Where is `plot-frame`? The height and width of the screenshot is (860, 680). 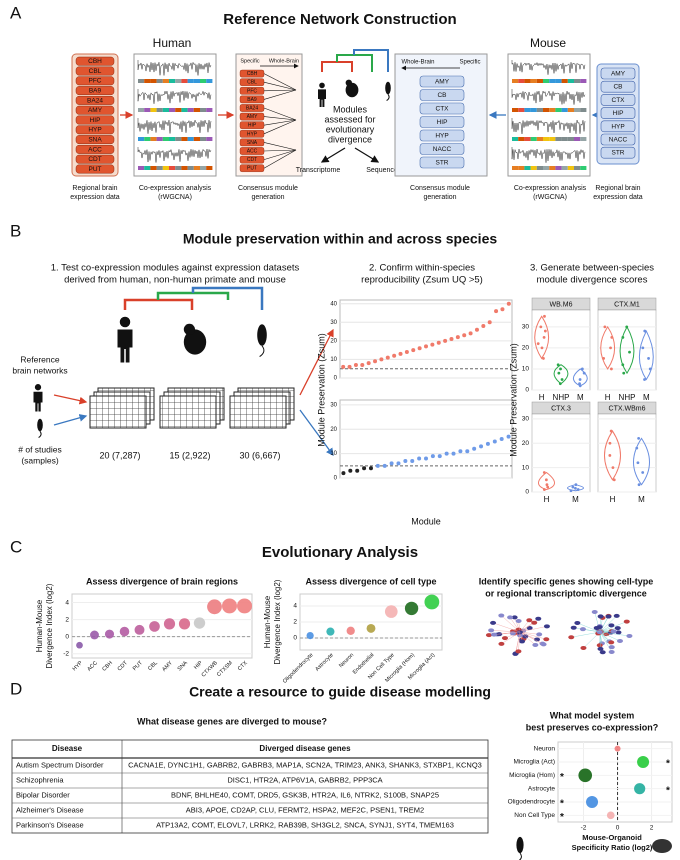
plot-frame is located at coordinates (561, 453).